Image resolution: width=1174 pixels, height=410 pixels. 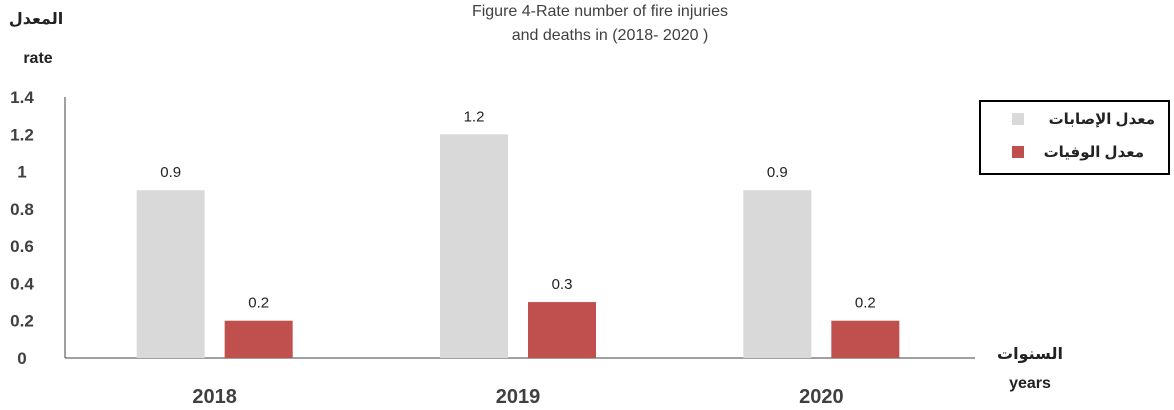 I want to click on bar-injuries-2019, so click(x=474, y=246).